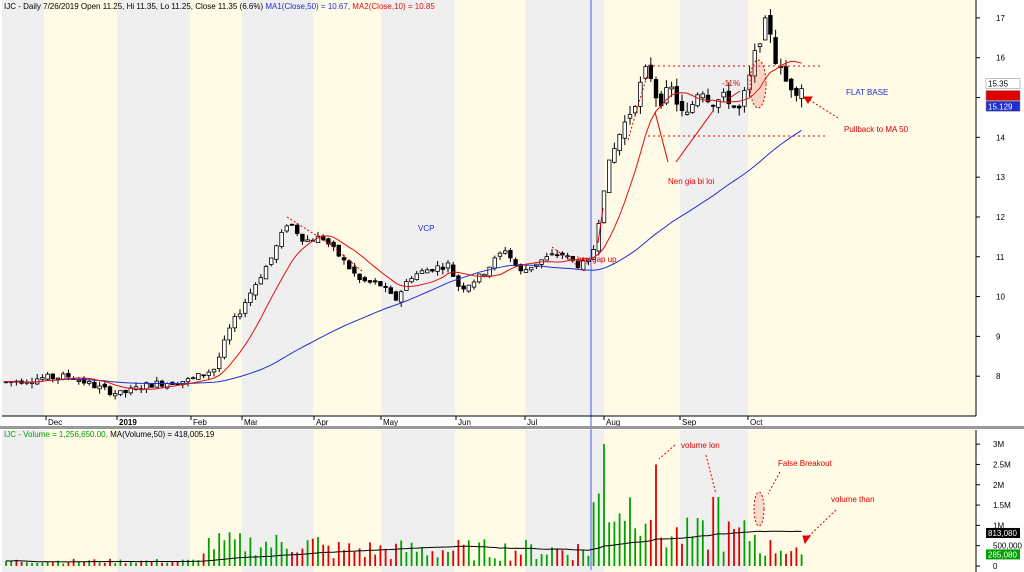  What do you see at coordinates (759, 509) in the screenshot?
I see `false-breakout-volume-ellipse` at bounding box center [759, 509].